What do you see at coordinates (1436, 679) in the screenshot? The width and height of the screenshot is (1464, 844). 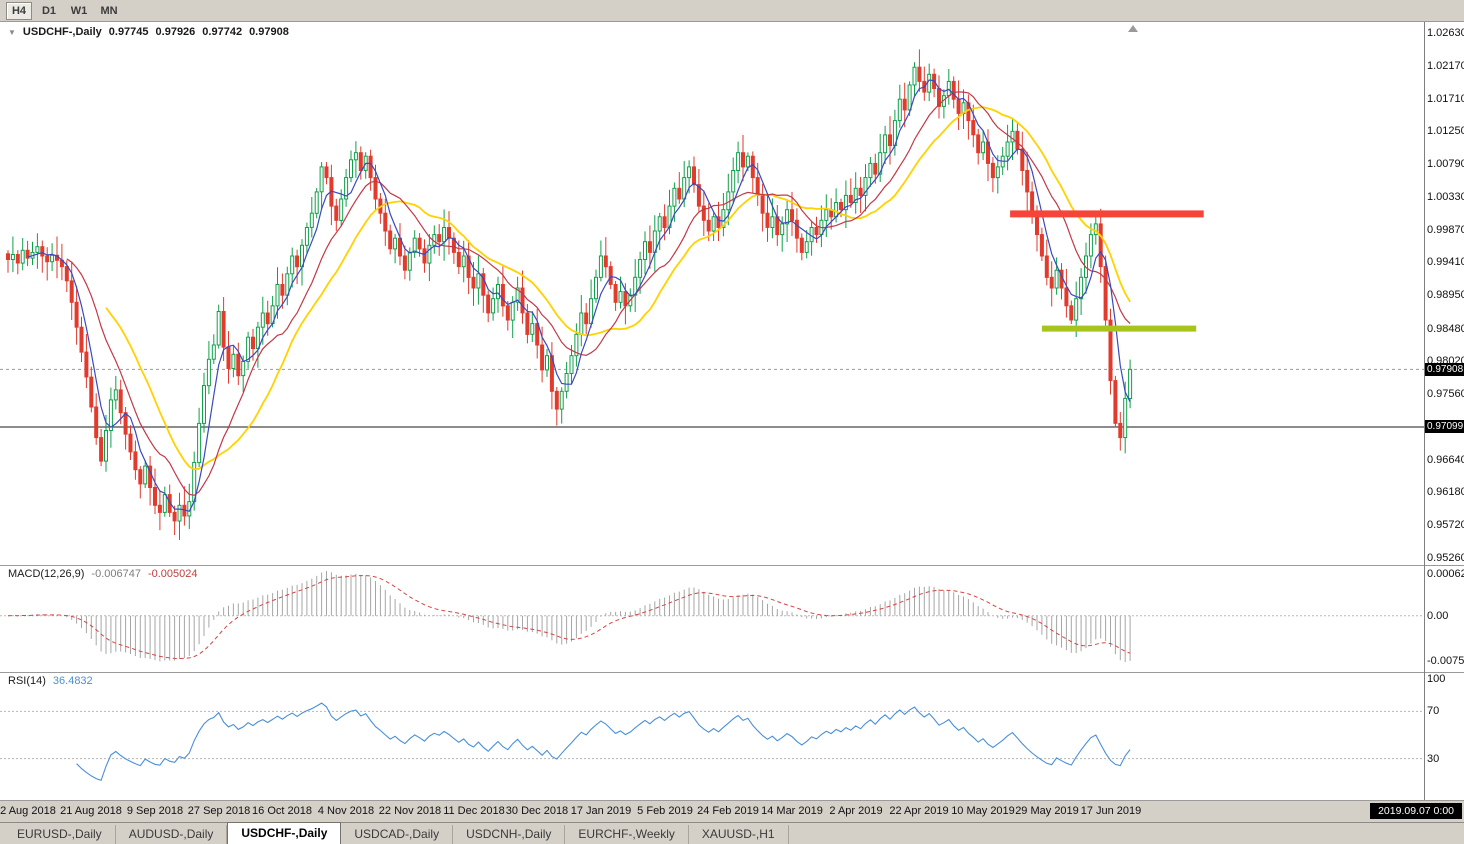 I see `rsi-axis-100: 100` at bounding box center [1436, 679].